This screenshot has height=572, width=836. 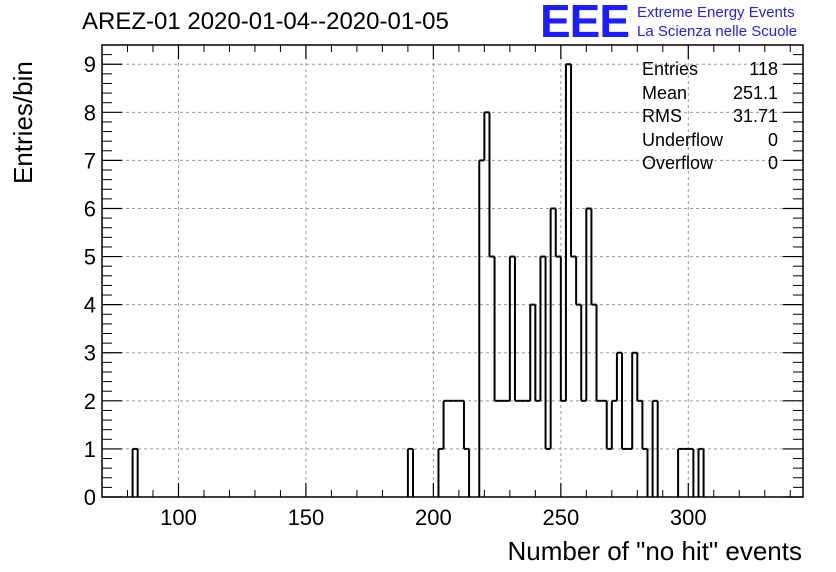 I want to click on y-tick-label: 5, so click(x=90, y=257).